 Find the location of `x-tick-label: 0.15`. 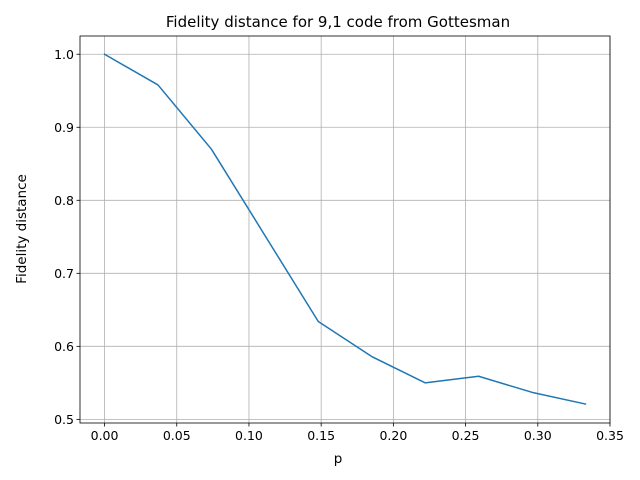

x-tick-label: 0.15 is located at coordinates (321, 435).